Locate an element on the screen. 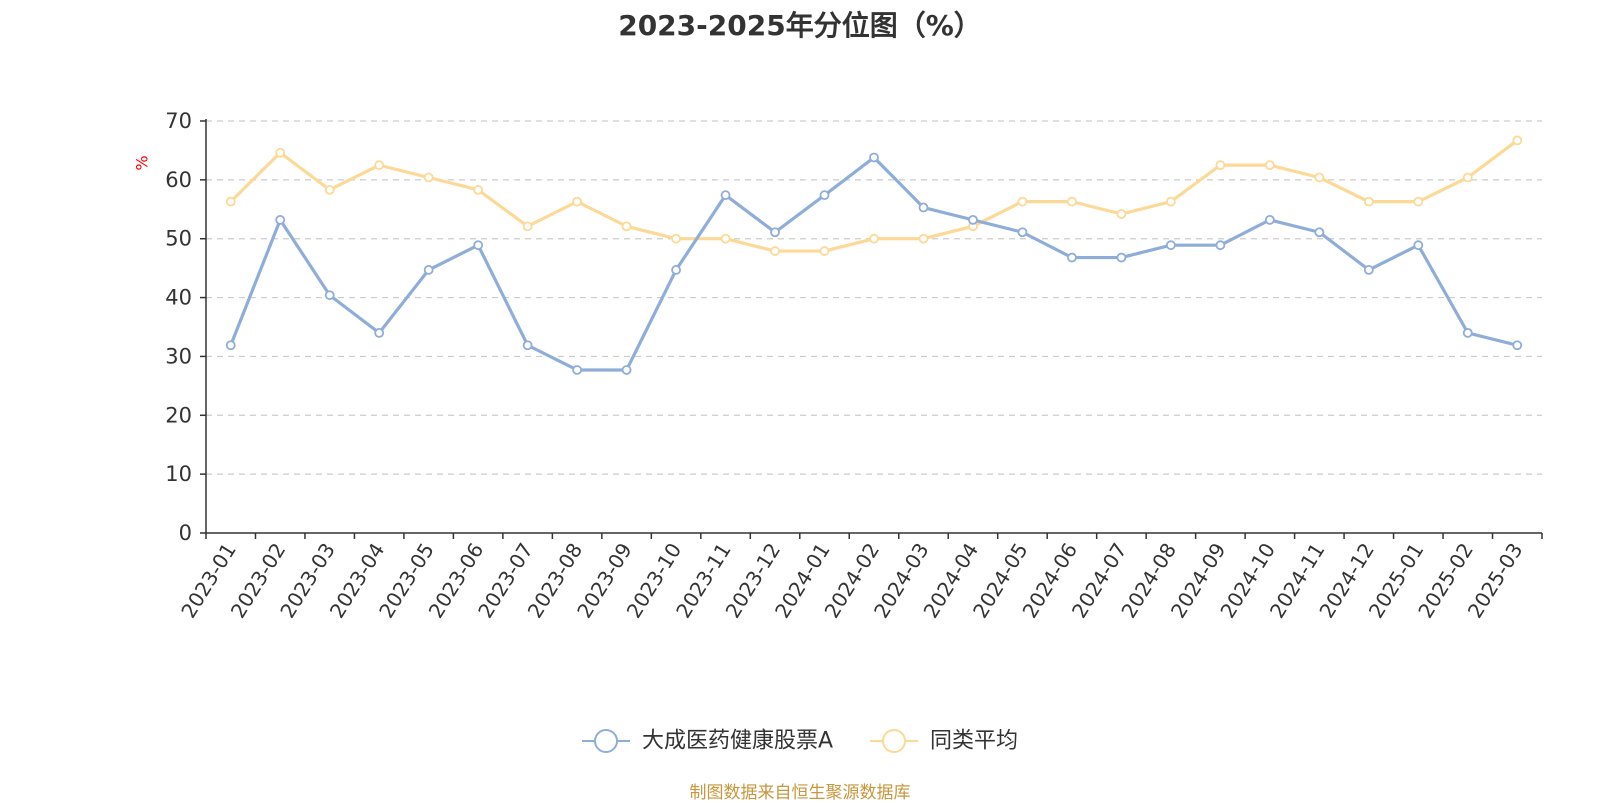  chart-title: 2023-2025年分位图（%） is located at coordinates (800, 25).